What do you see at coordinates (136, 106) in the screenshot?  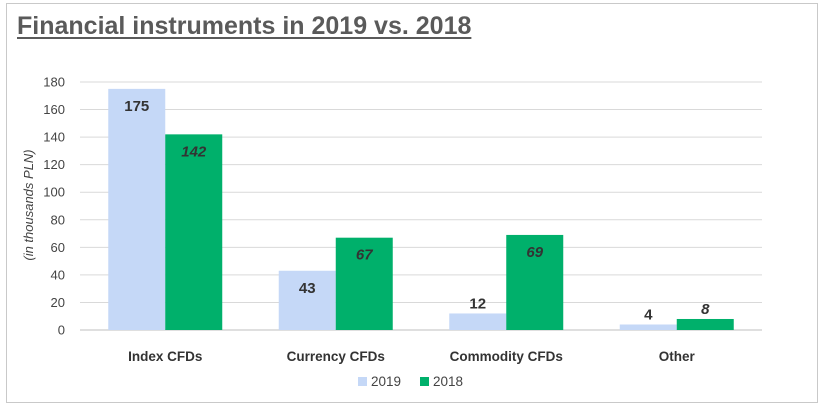 I see `data-label: 175` at bounding box center [136, 106].